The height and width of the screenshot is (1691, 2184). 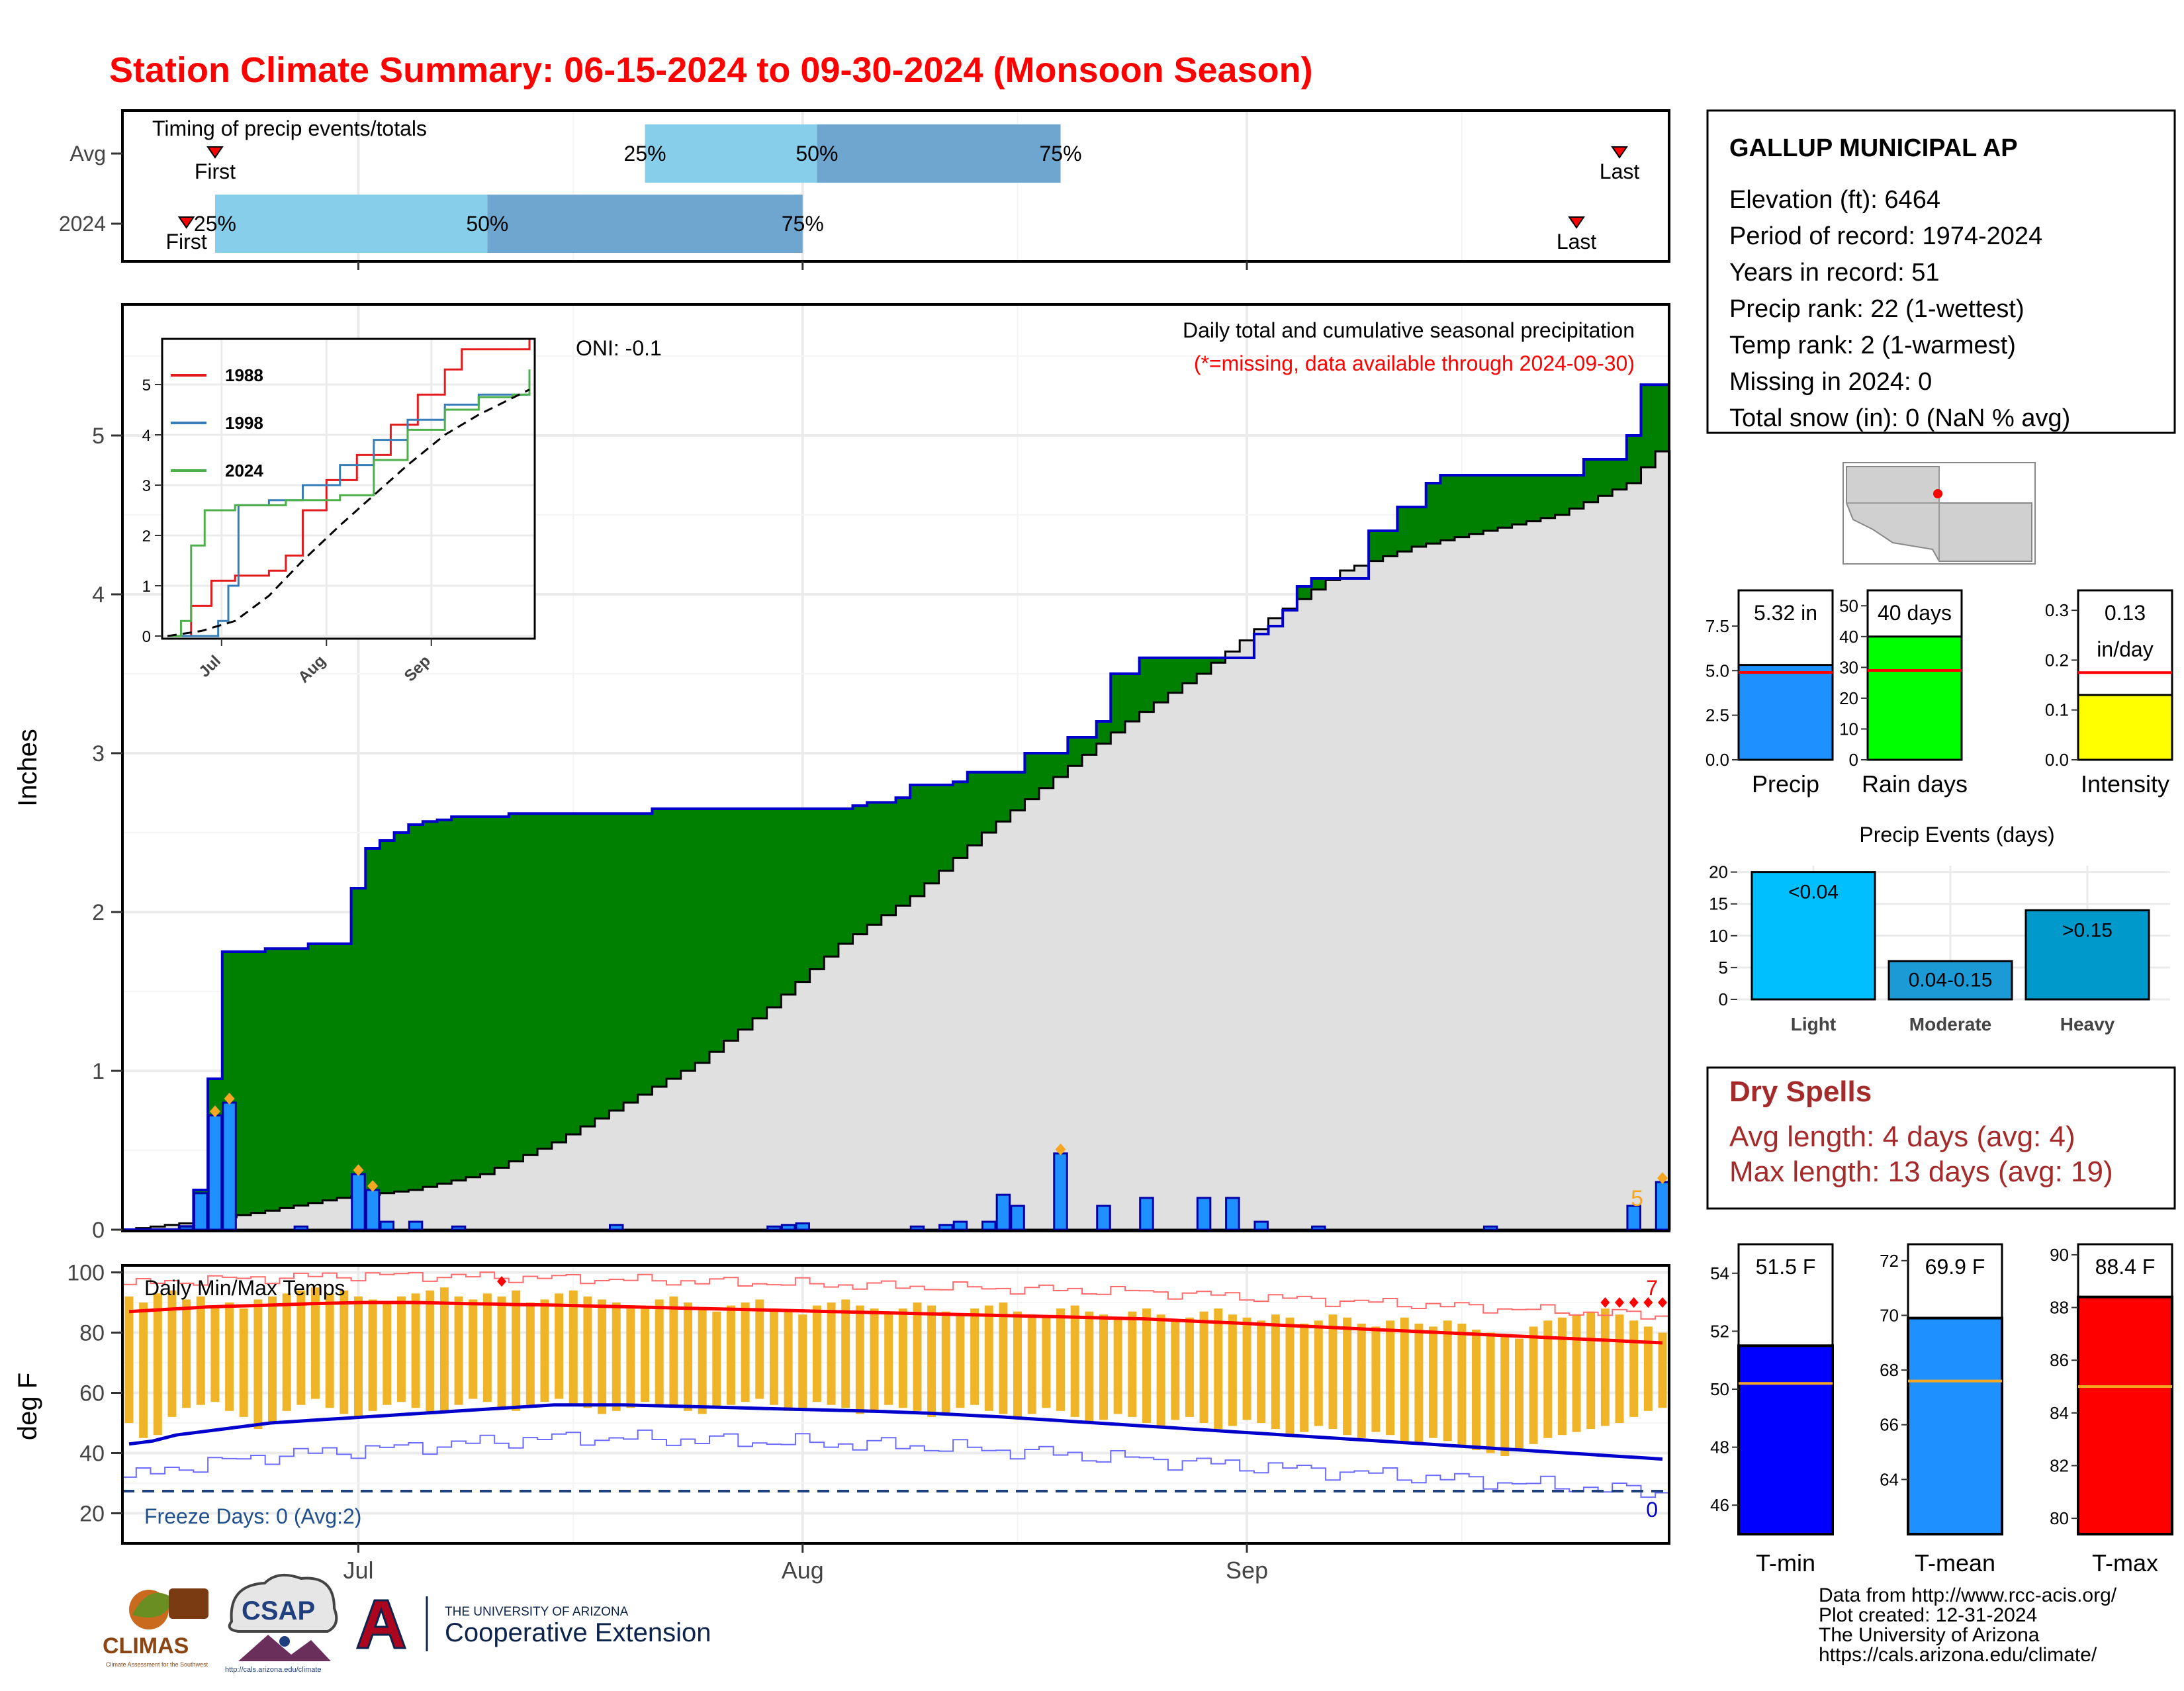 I want to click on freeze-days-label: Freeze Days: 0 (Avg:2), so click(x=252, y=1516).